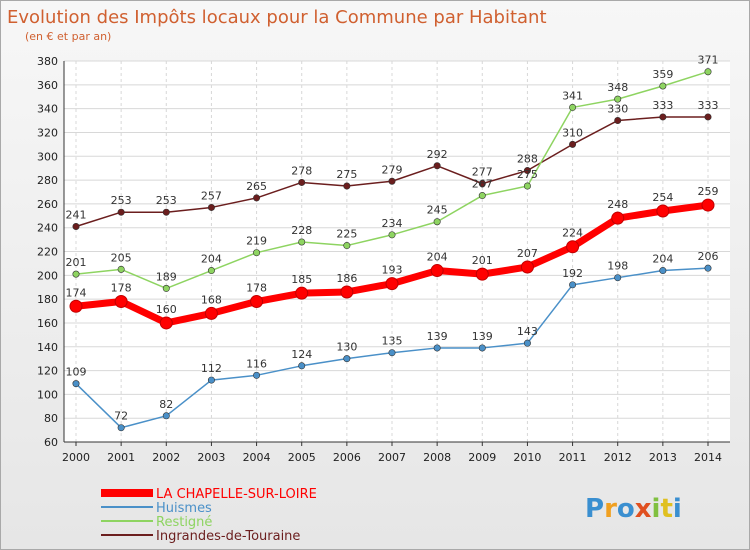 Image resolution: width=750 pixels, height=550 pixels. I want to click on y-tick-label: 240, so click(47, 228).